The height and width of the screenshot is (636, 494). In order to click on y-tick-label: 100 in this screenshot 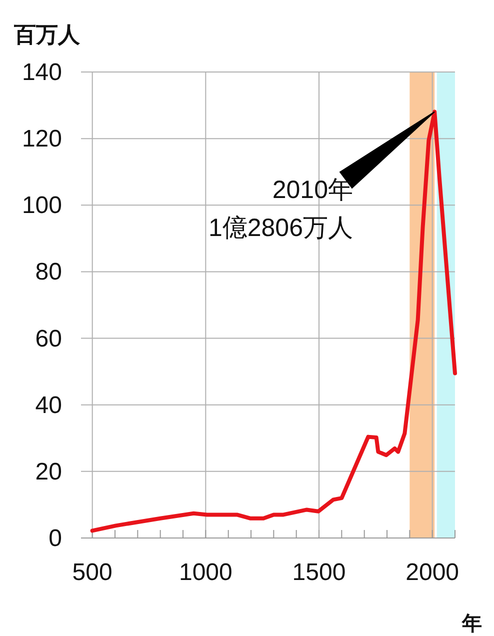, I will do `click(42, 206)`.